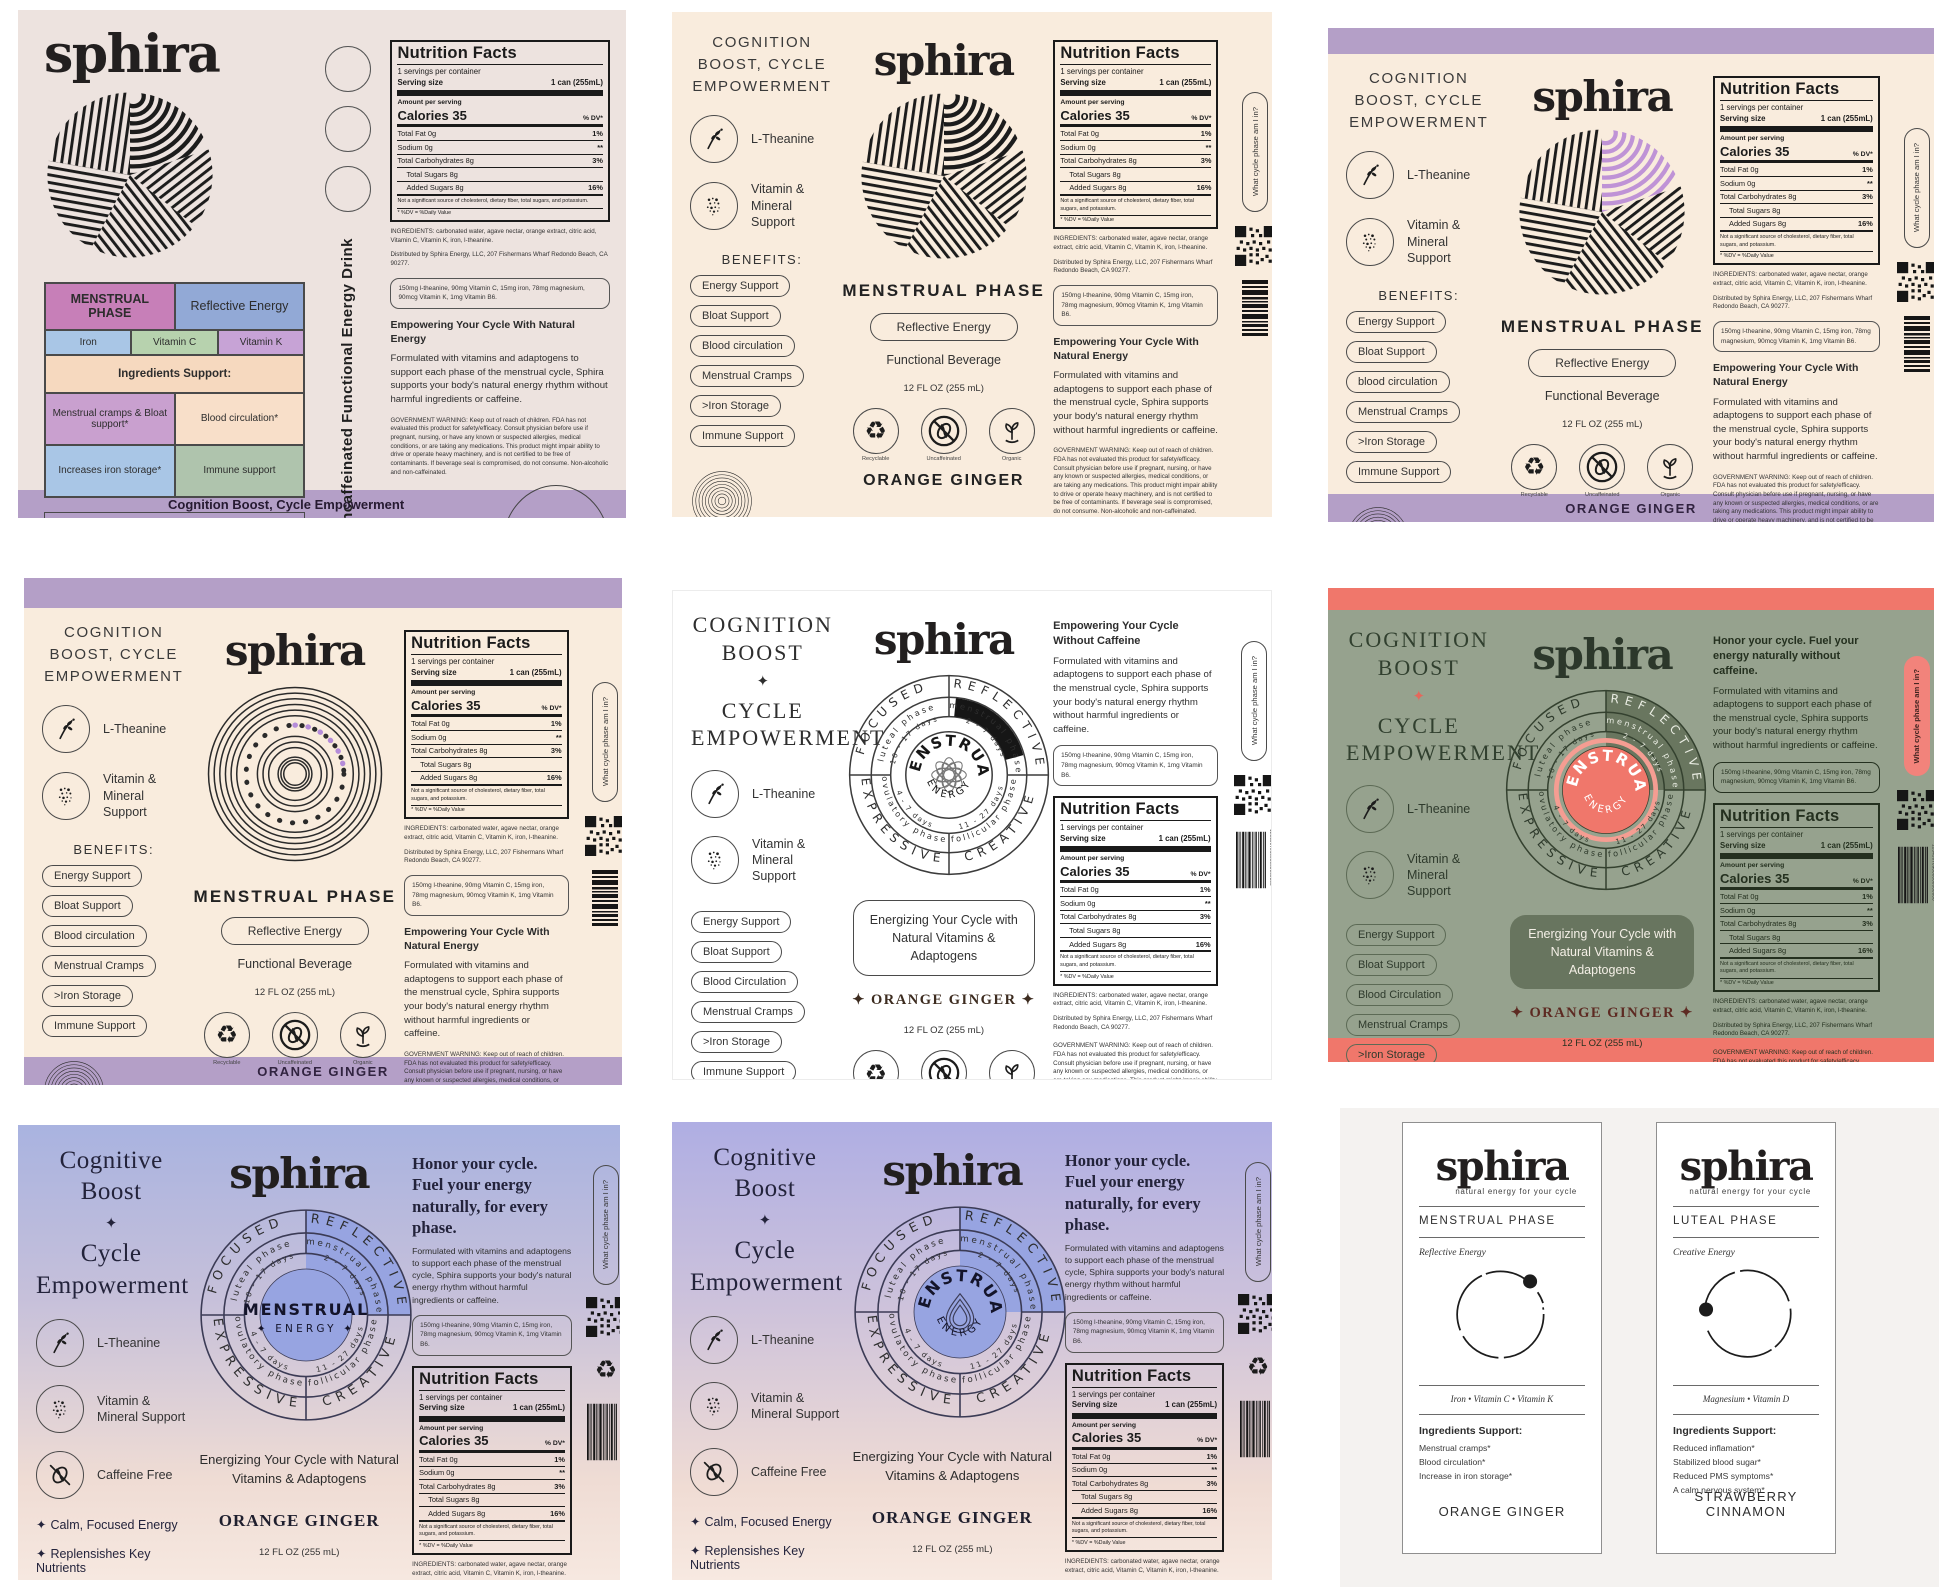 The height and width of the screenshot is (1587, 1939). Describe the element at coordinates (1796, 879) in the screenshot. I see `nf-calories-row: Calories 35 % DV*` at that location.